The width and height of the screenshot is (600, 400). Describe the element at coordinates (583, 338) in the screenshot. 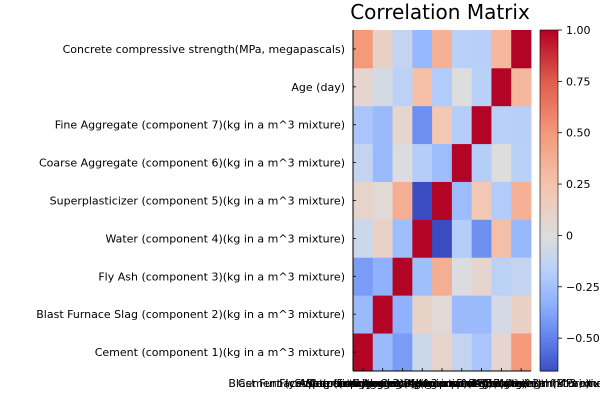

I see `colorbar-tick-label: −0.50` at that location.